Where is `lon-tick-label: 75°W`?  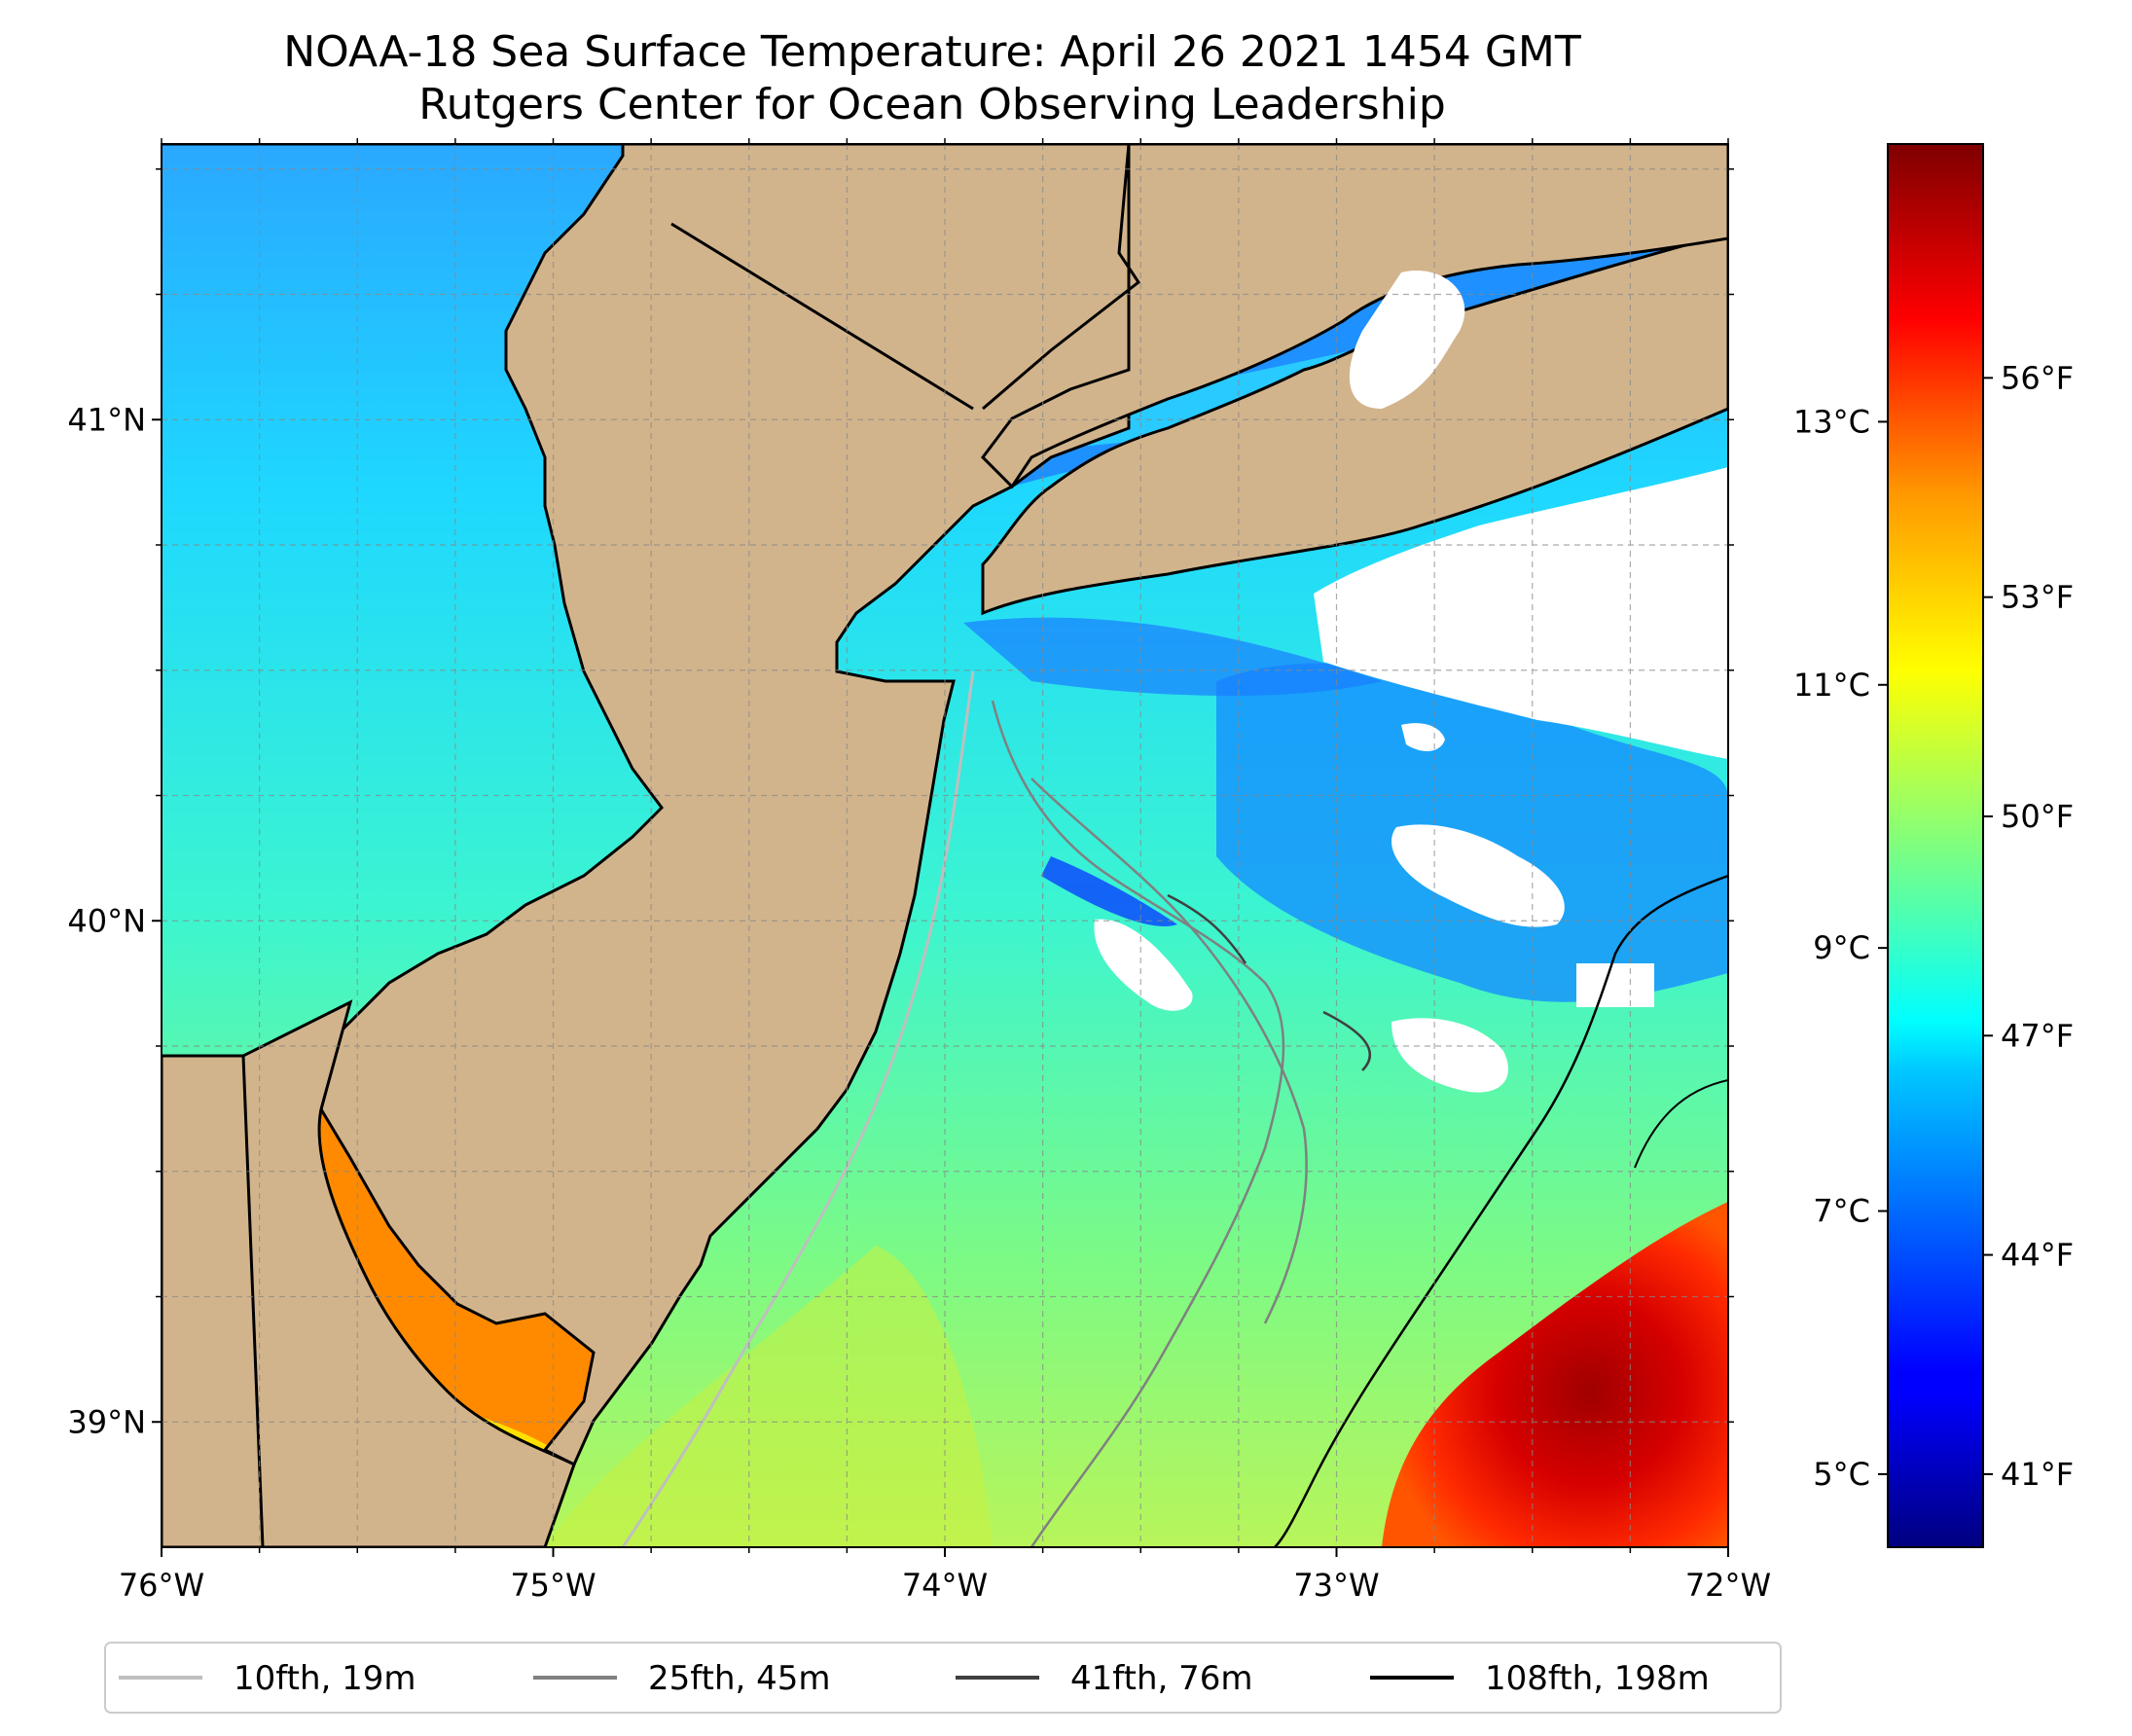 lon-tick-label: 75°W is located at coordinates (553, 1586).